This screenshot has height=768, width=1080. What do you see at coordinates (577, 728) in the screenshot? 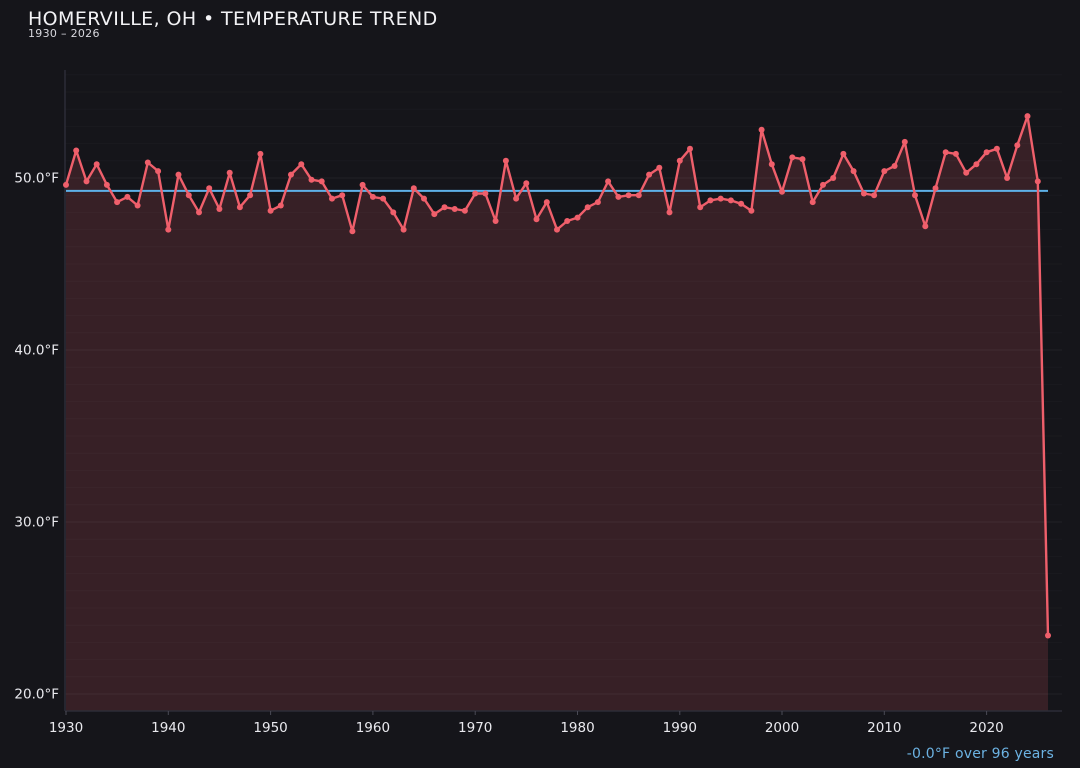
I see `x-tick-label: 1980` at bounding box center [577, 728].